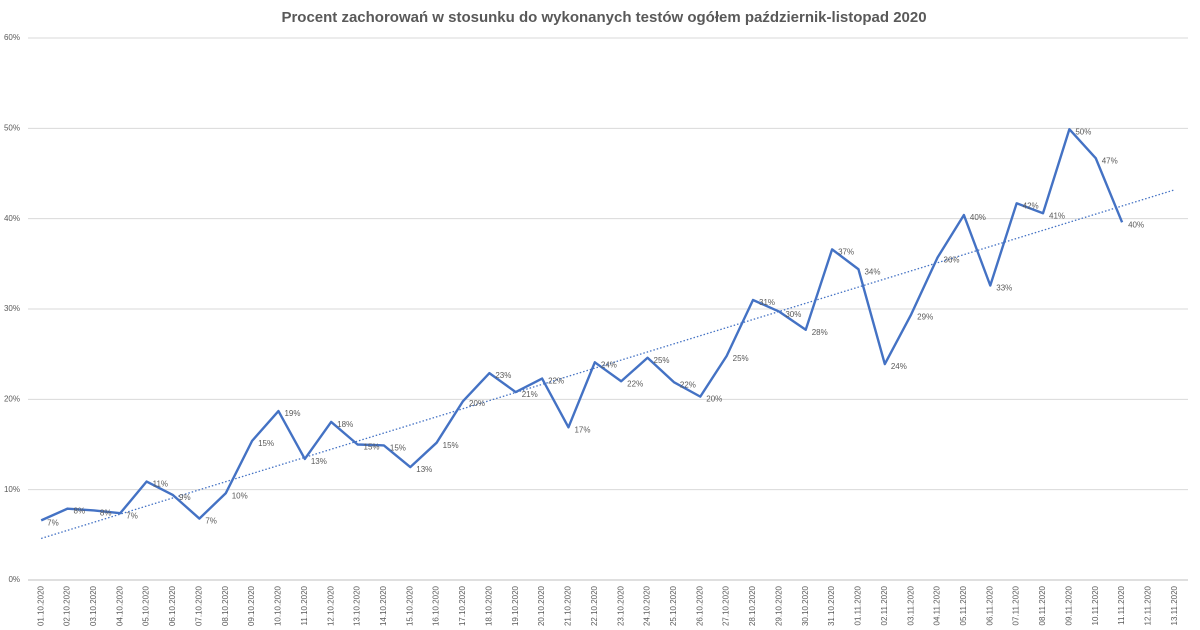 This screenshot has height=630, width=1200. What do you see at coordinates (304, 605) in the screenshot?
I see `x-tick-label: 11.10.2020` at bounding box center [304, 605].